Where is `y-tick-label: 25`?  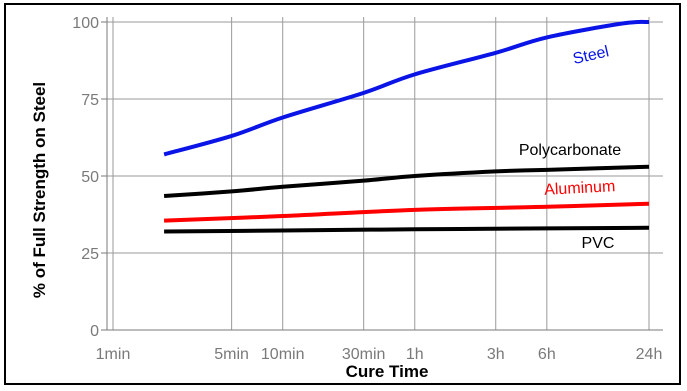 y-tick-label: 25 is located at coordinates (90, 254).